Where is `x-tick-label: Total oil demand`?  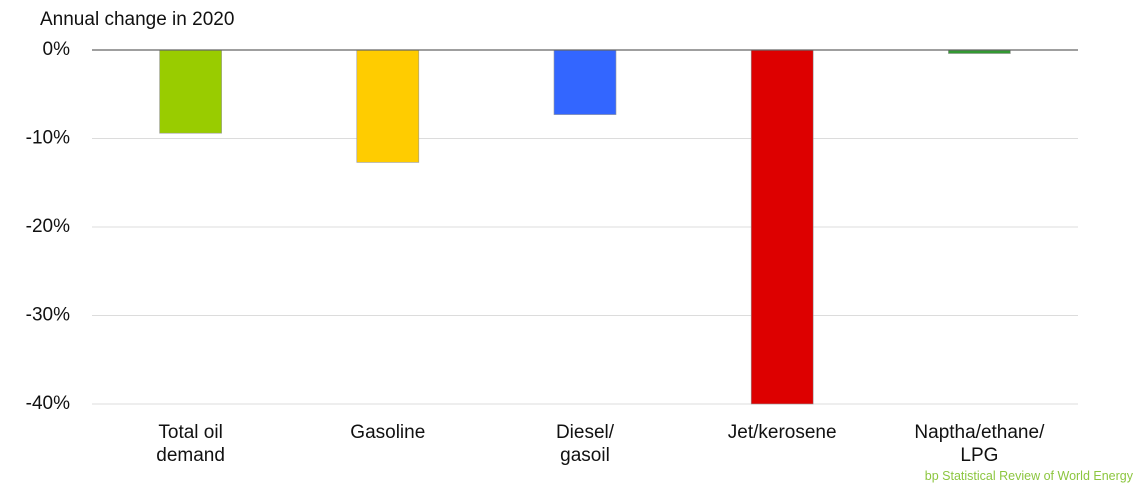
x-tick-label: Total oil demand is located at coordinates (190, 444).